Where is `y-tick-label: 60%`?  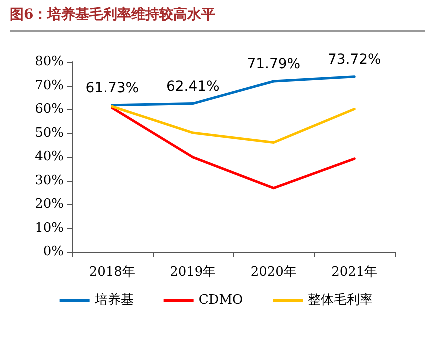
y-tick-label: 60% is located at coordinates (49, 109).